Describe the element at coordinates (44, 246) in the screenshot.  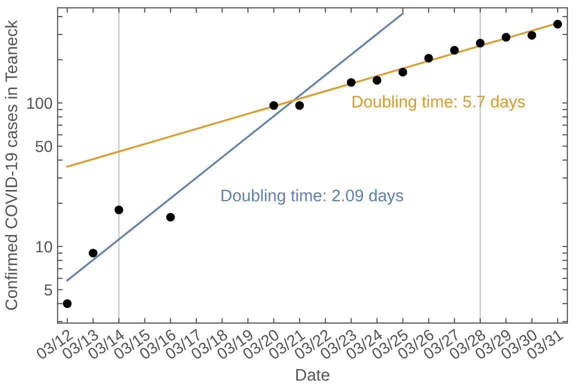
I see `y-tick-label: 10` at that location.